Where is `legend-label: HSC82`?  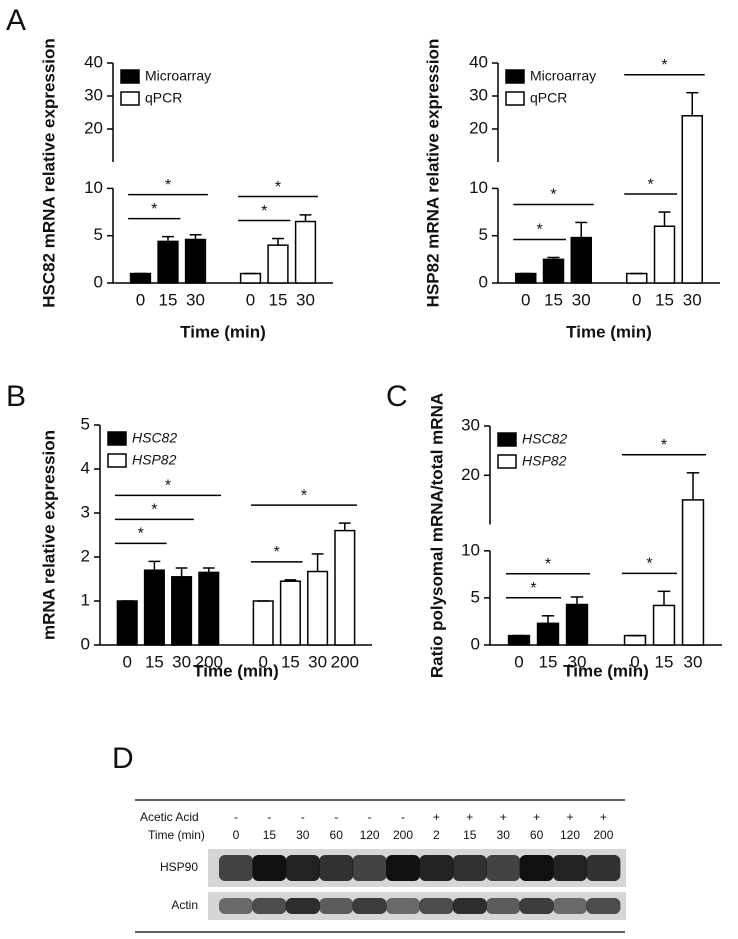 legend-label: HSC82 is located at coordinates (154, 438).